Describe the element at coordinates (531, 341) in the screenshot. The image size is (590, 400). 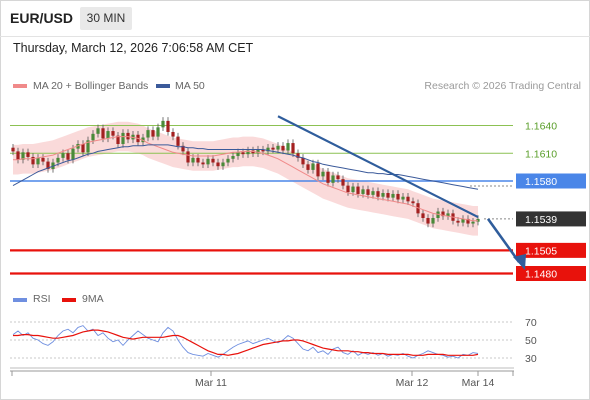
I see `rsi-tick-50: 50` at that location.